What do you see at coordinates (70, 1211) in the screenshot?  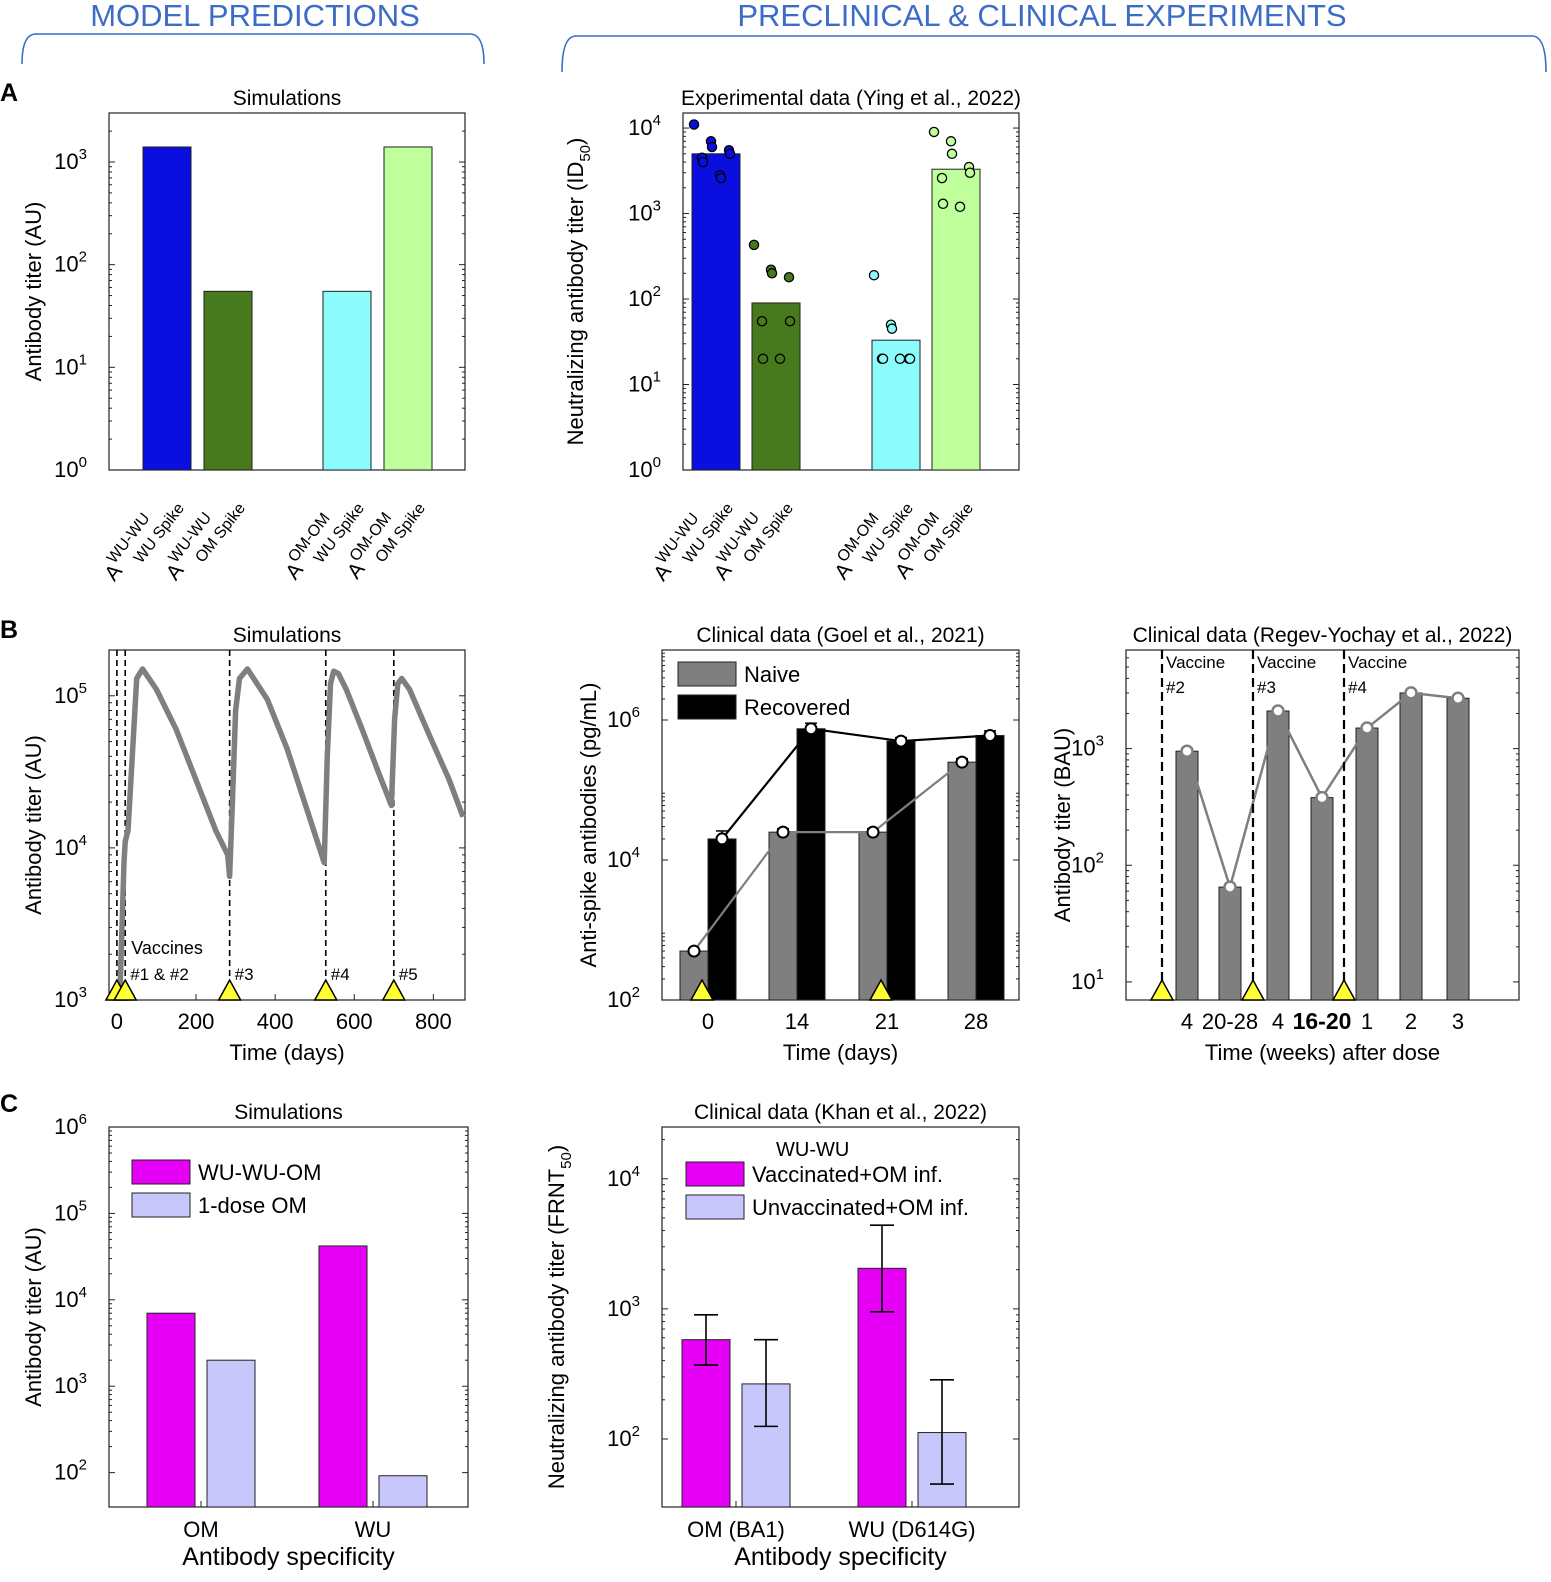 I see `y-tick-label: 10⁵` at bounding box center [70, 1211].